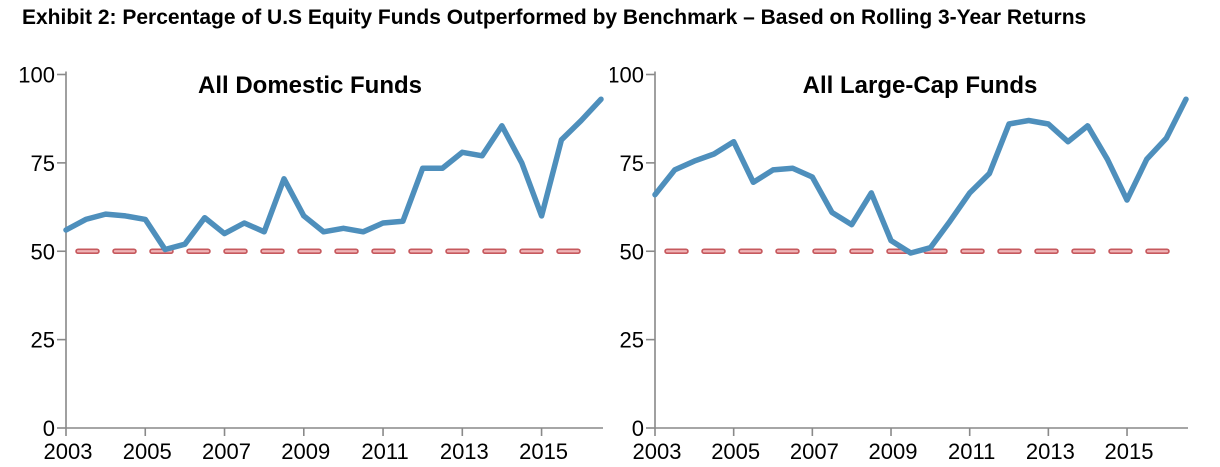 Image resolution: width=1220 pixels, height=467 pixels. What do you see at coordinates (310, 85) in the screenshot?
I see `chart-title-domestic: All Domestic Funds` at bounding box center [310, 85].